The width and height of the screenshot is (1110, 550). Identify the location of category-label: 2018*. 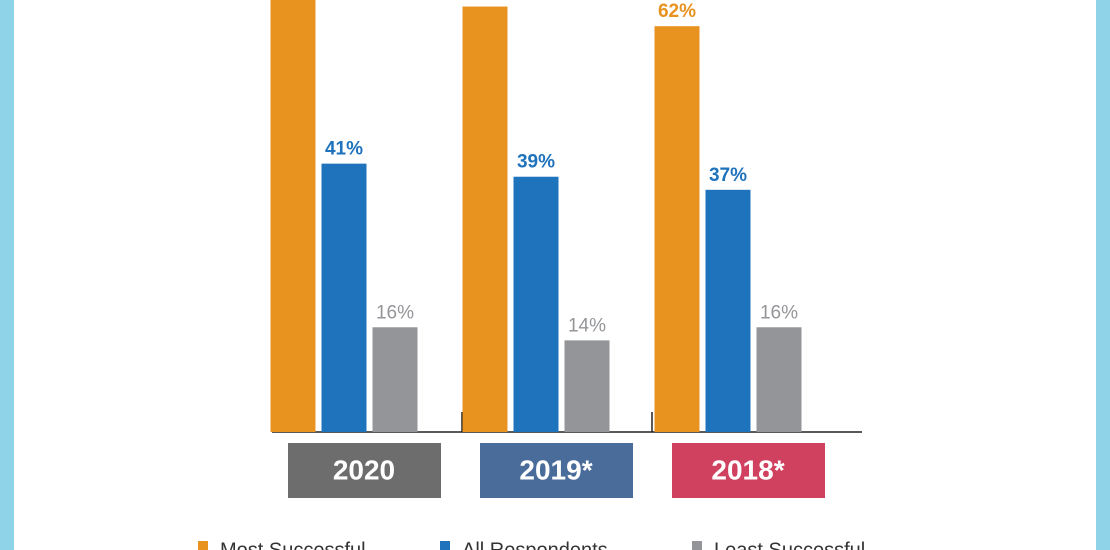
(747, 469).